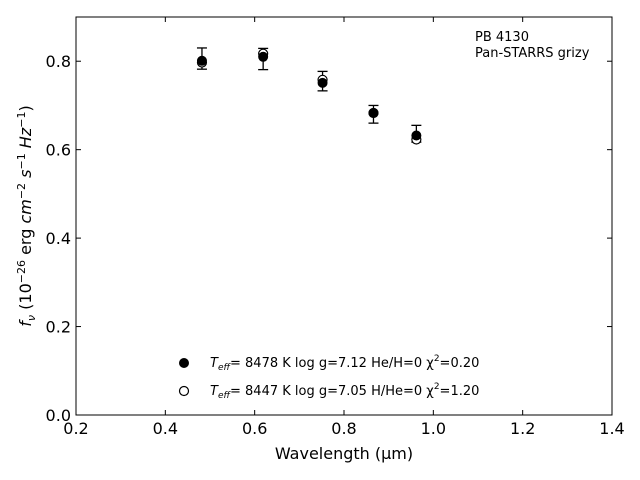  Describe the element at coordinates (184, 363) in the screenshot. I see `legend-marker-filled` at that location.